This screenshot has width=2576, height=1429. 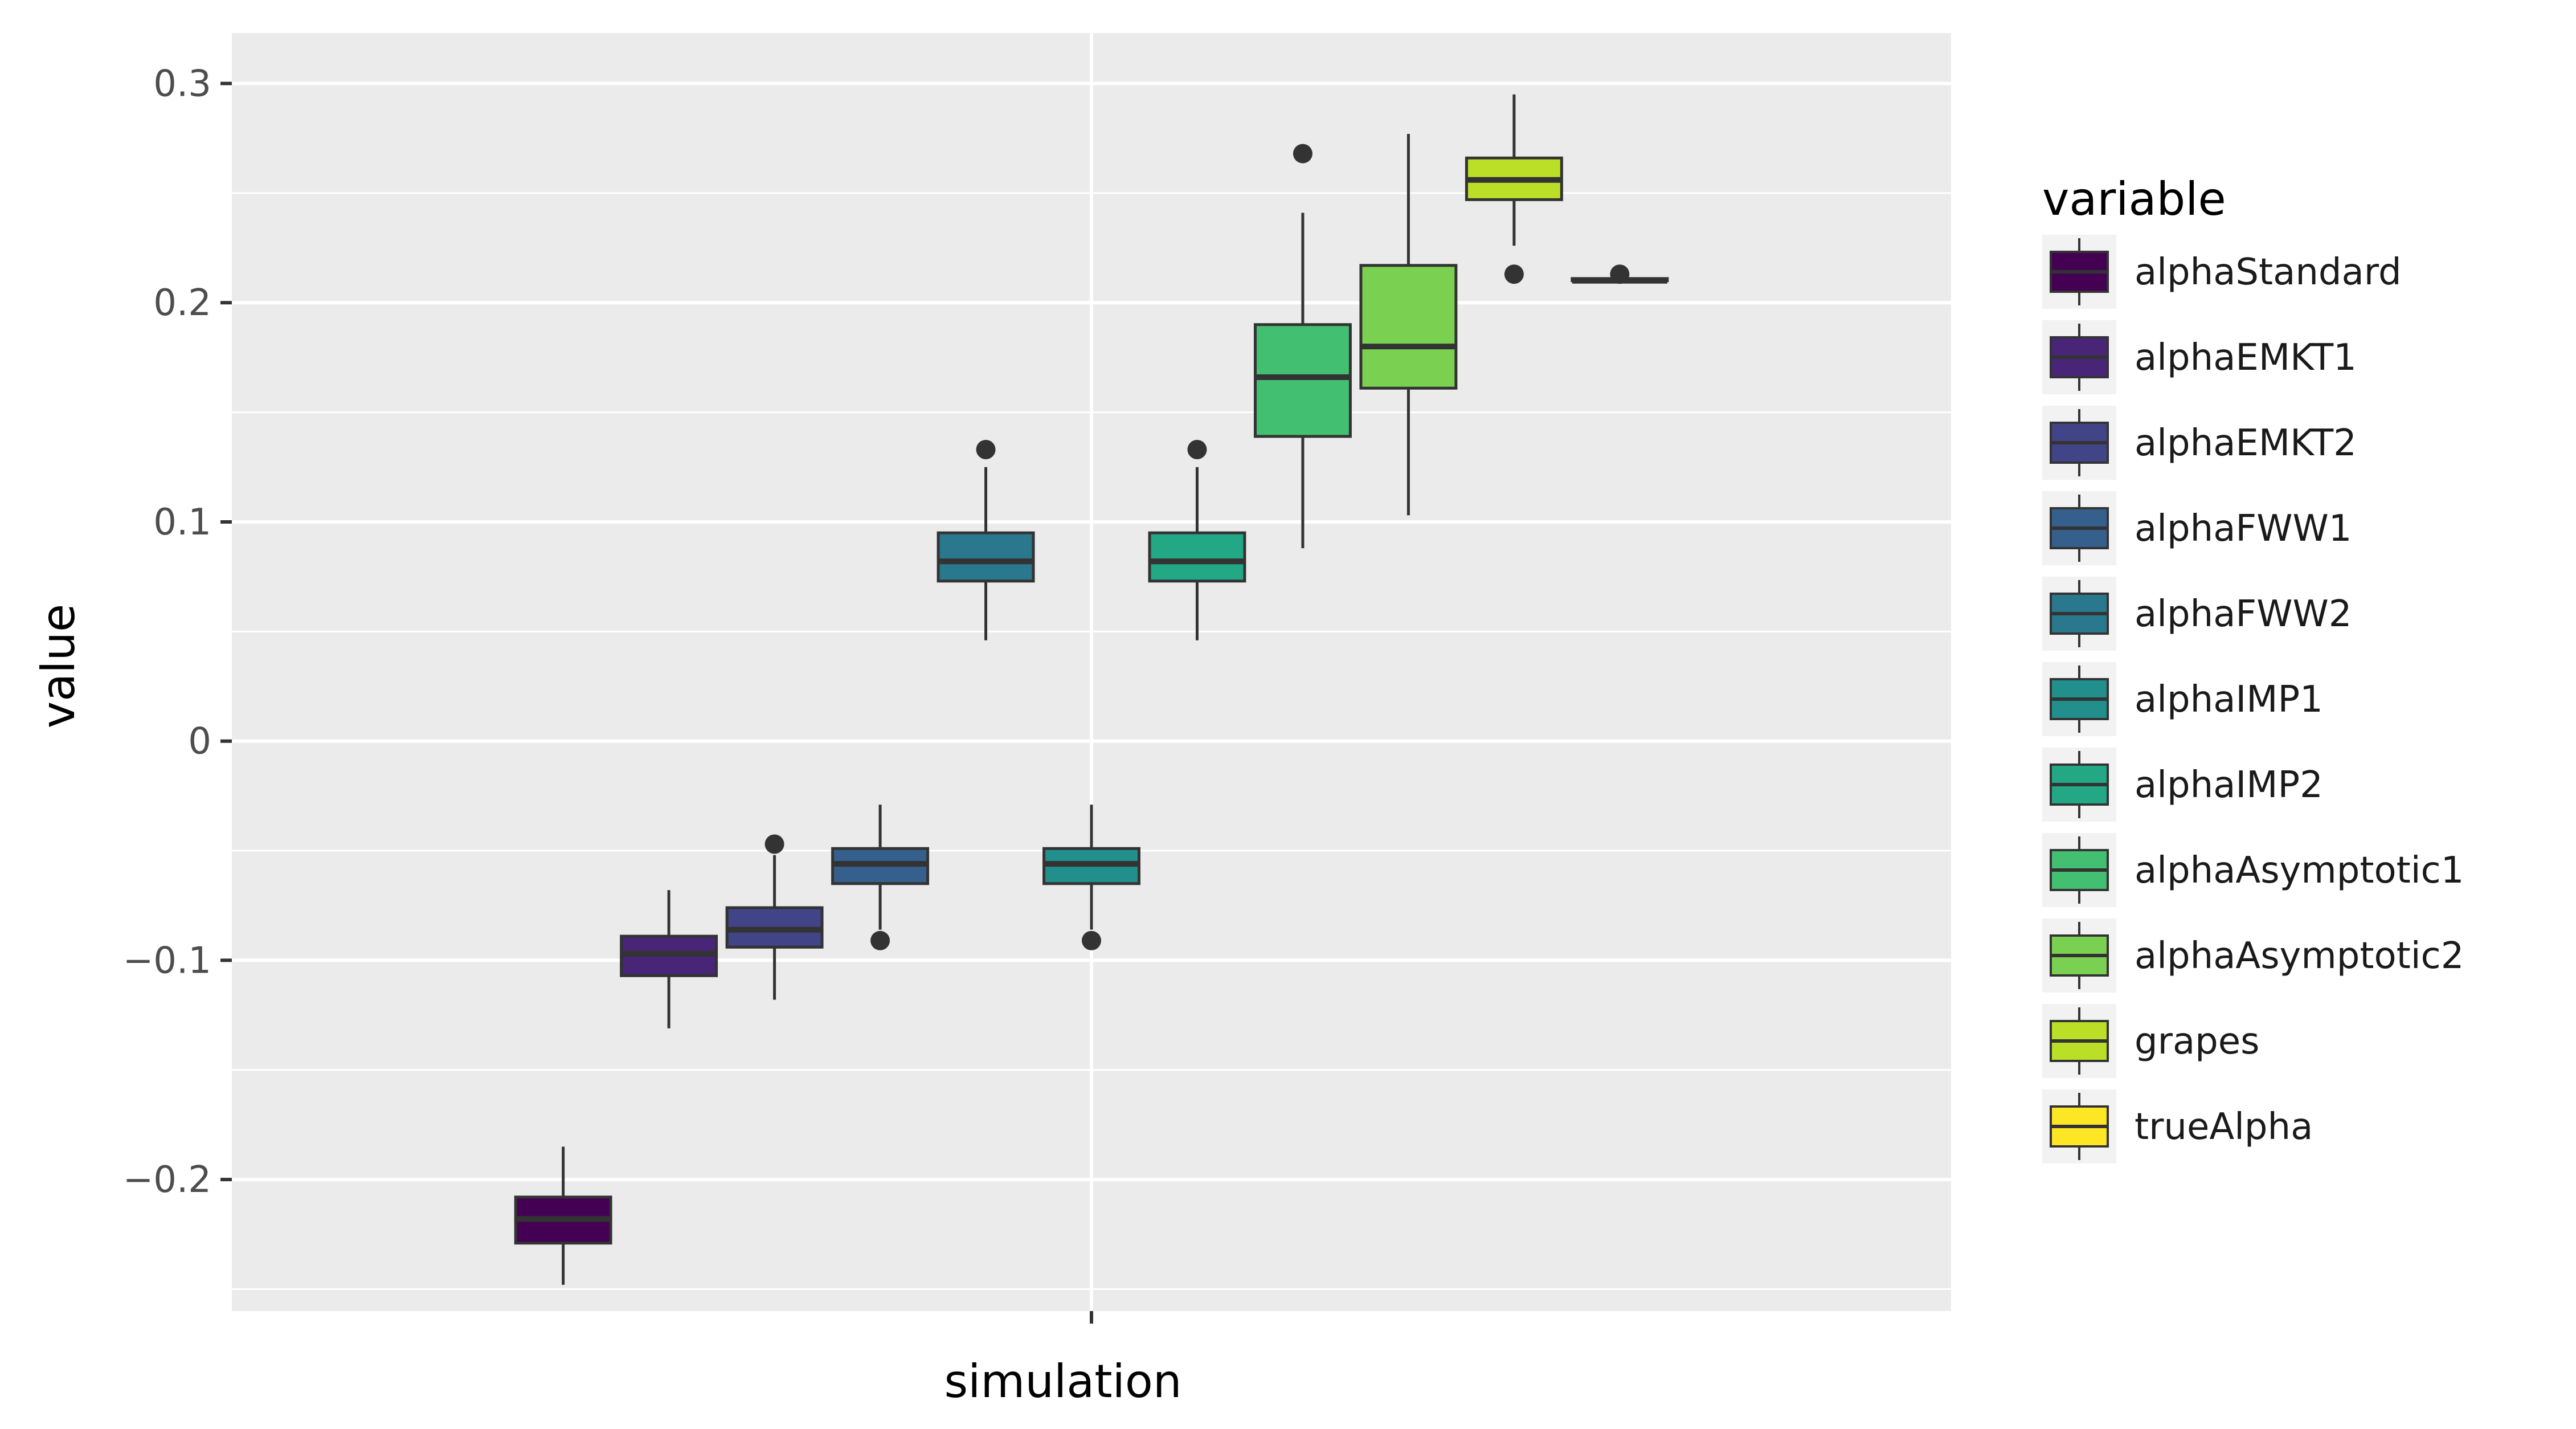 What do you see at coordinates (199, 742) in the screenshot?
I see `y-tick-label: 0` at bounding box center [199, 742].